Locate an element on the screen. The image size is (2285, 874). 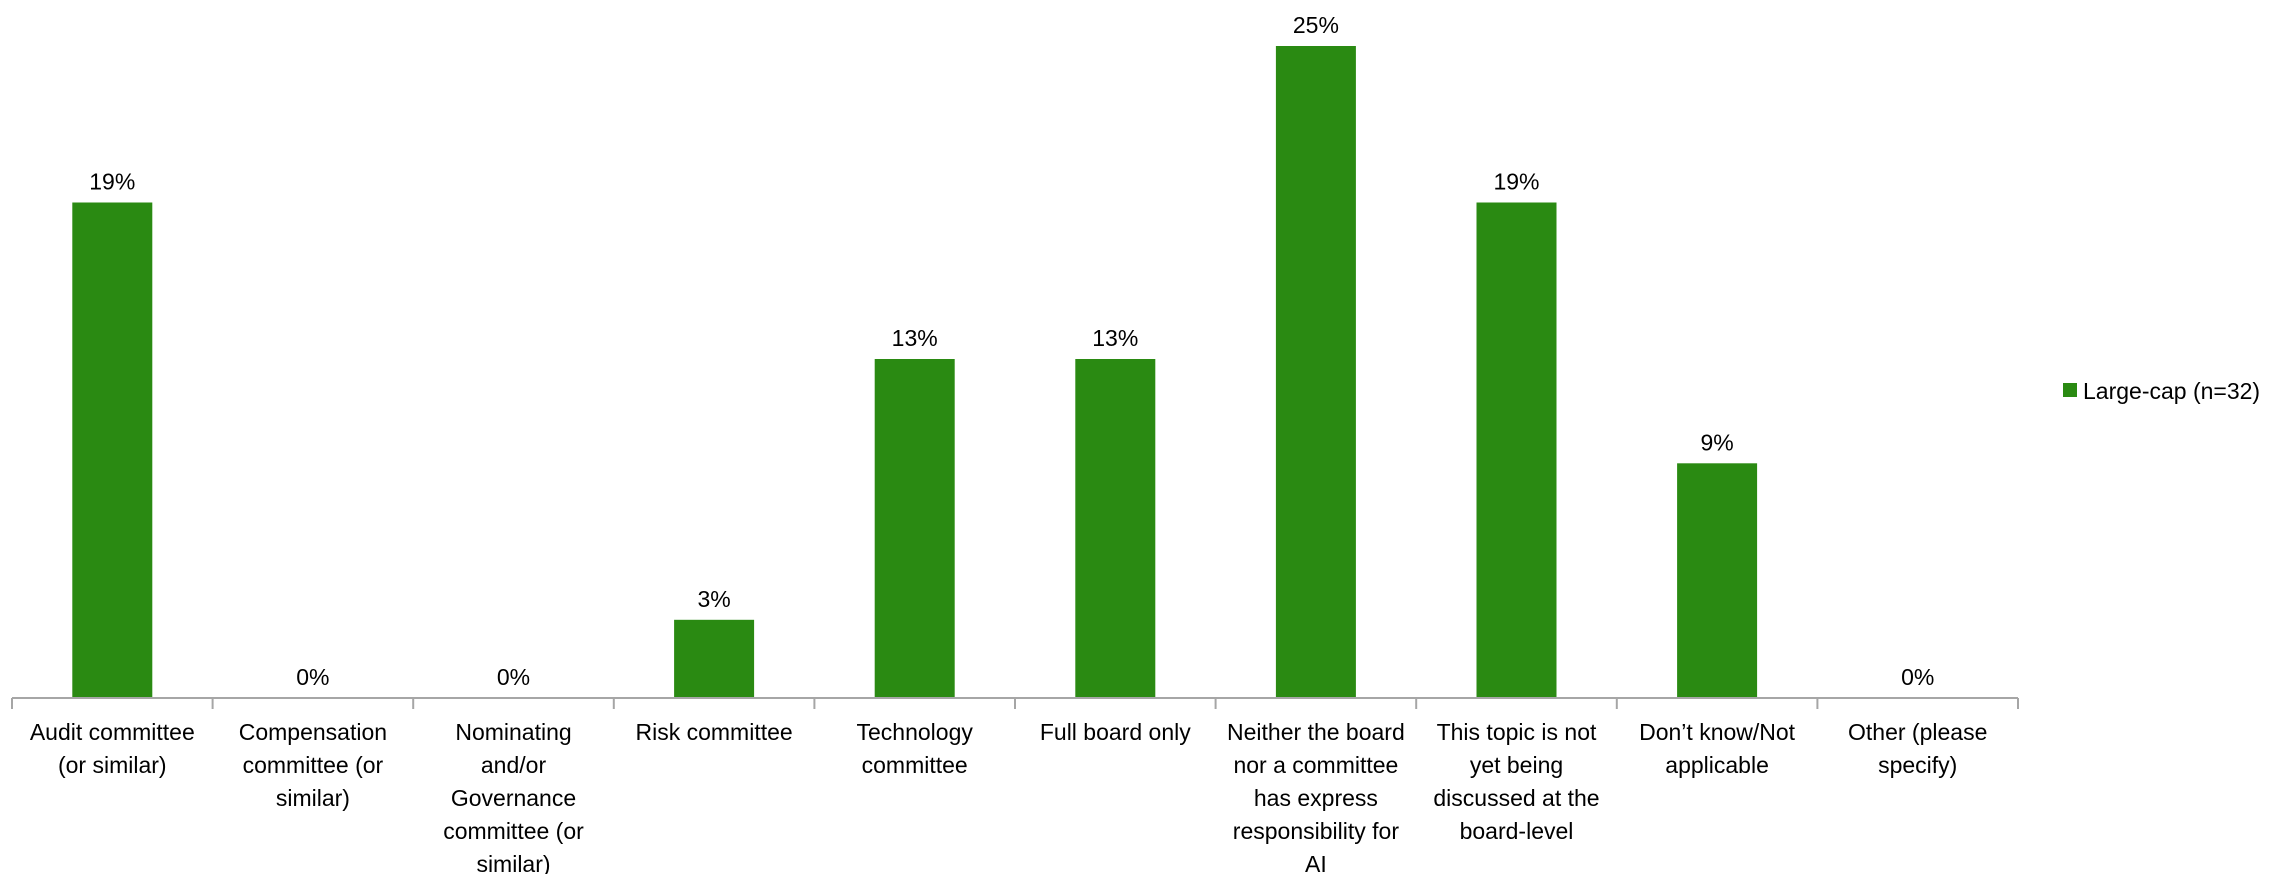
x-tick-label-line: Audit committee is located at coordinates (112, 732).